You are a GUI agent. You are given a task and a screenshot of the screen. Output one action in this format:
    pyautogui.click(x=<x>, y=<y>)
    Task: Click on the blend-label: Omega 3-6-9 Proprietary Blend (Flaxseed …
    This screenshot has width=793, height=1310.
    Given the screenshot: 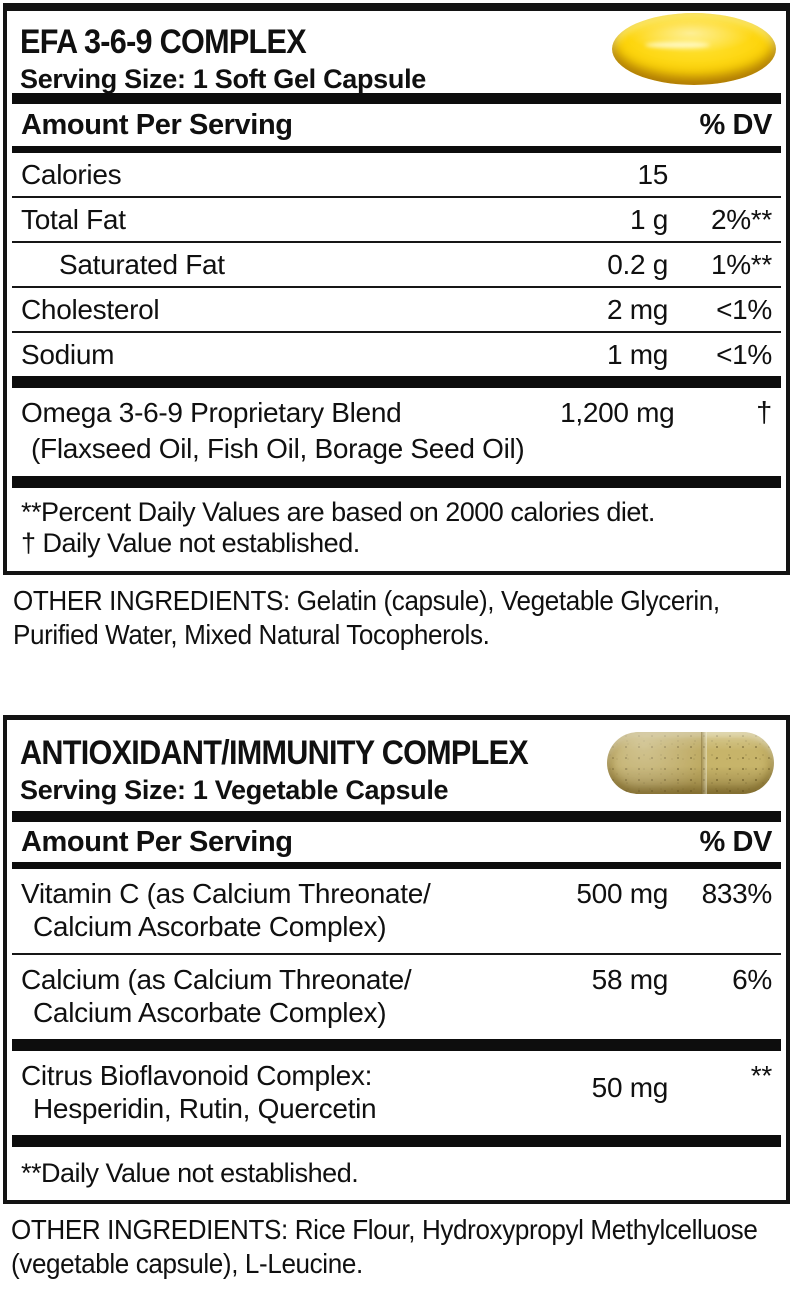 What is the action you would take?
    pyautogui.click(x=273, y=431)
    